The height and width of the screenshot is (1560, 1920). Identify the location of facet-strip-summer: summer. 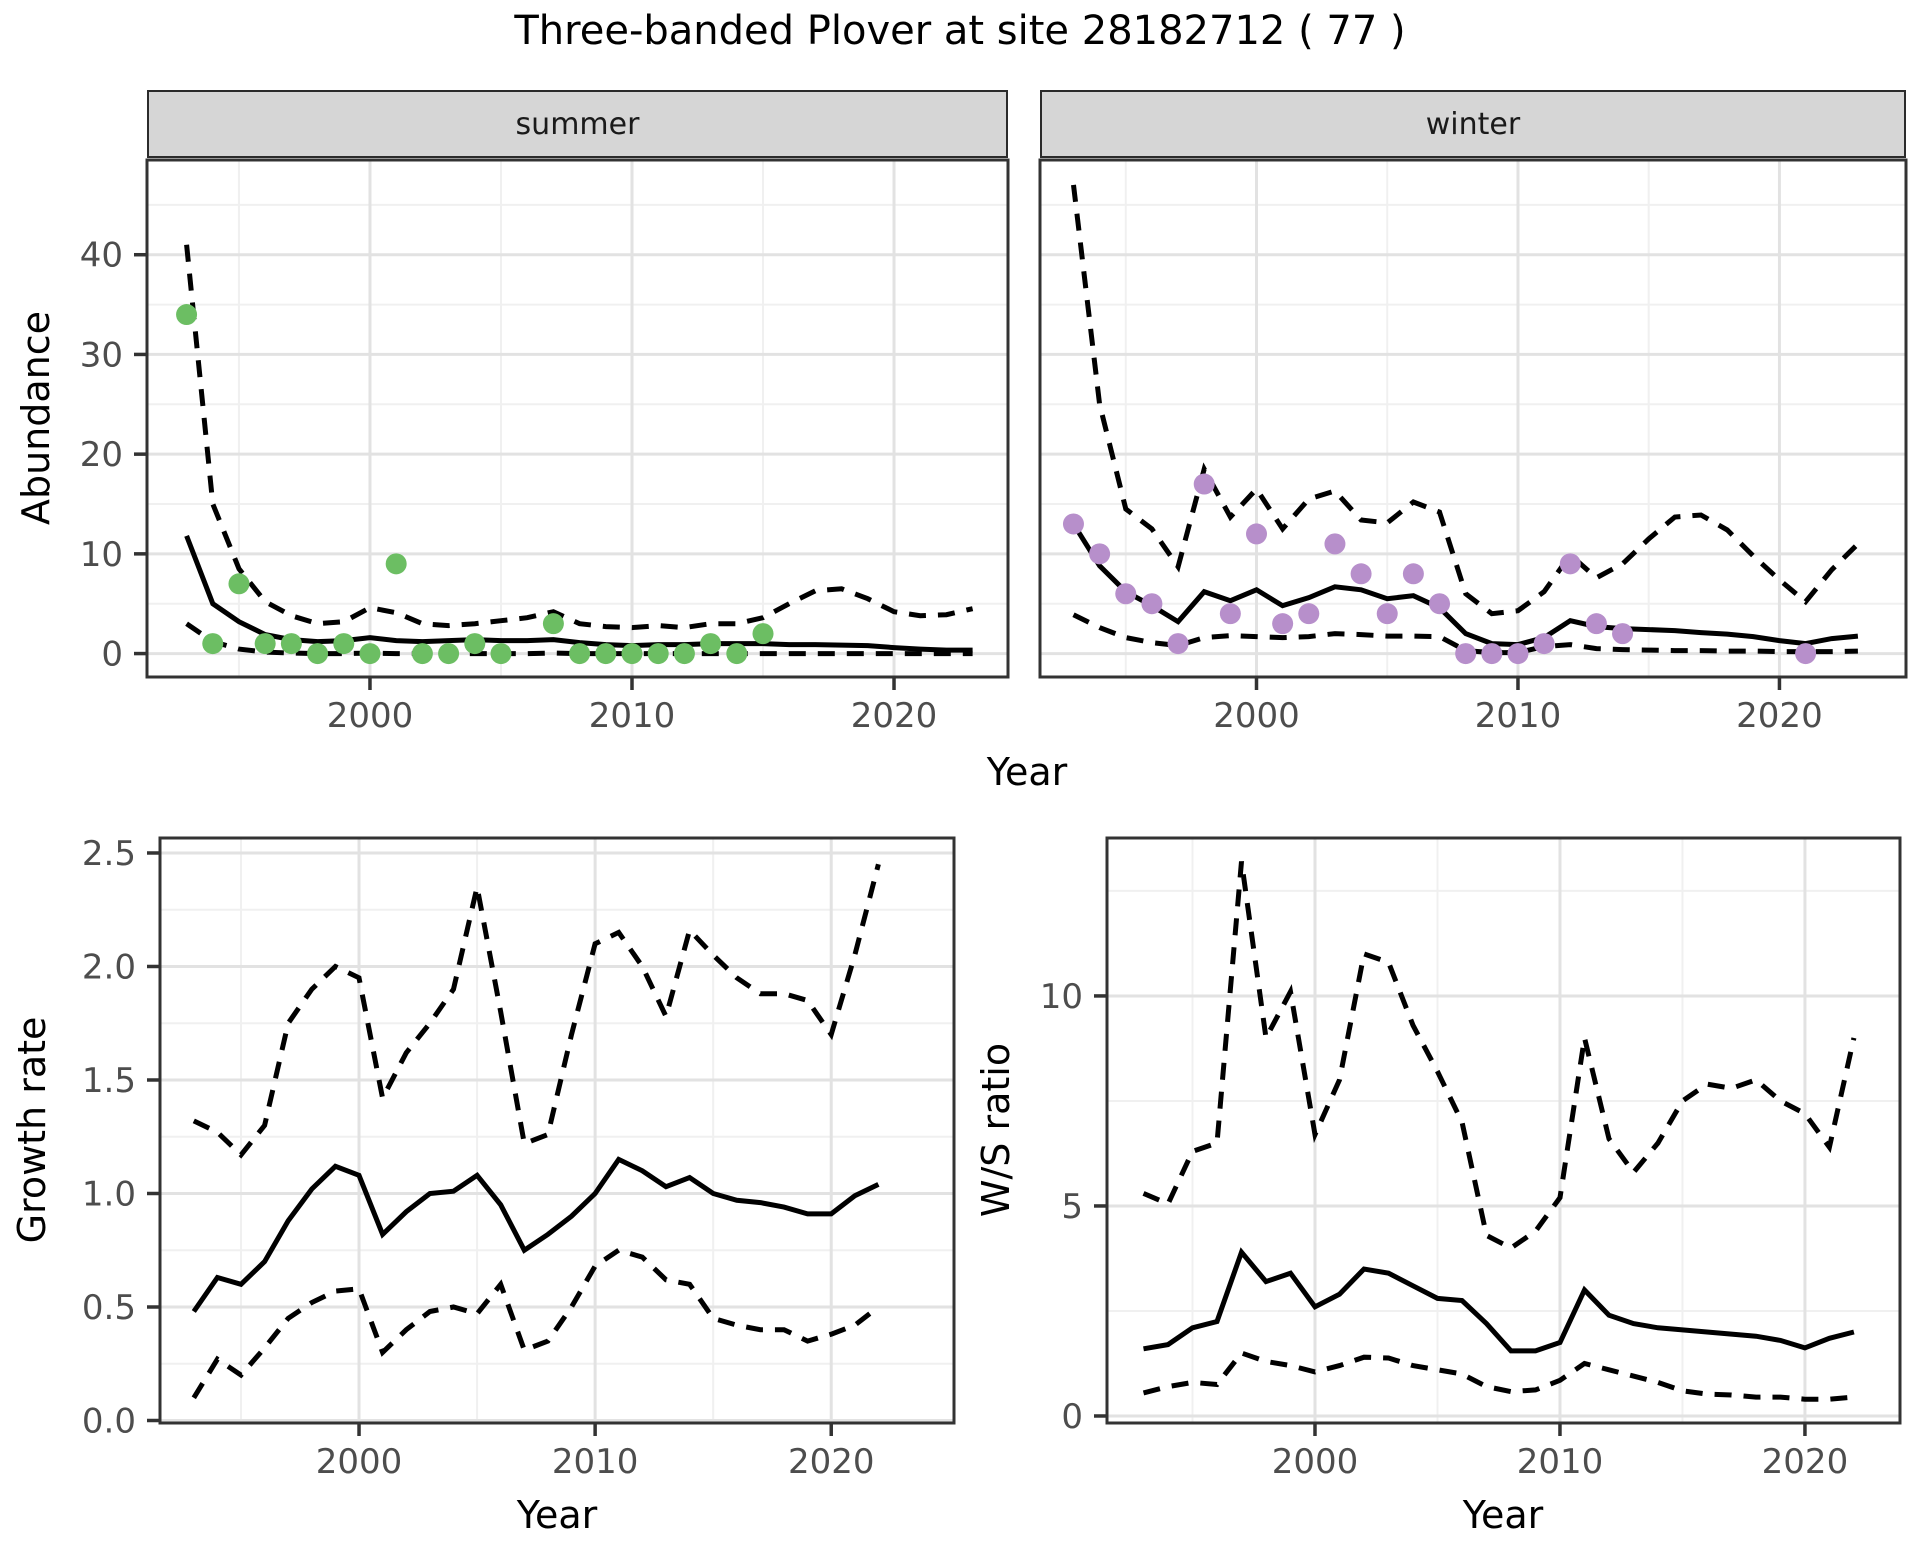
(577, 124).